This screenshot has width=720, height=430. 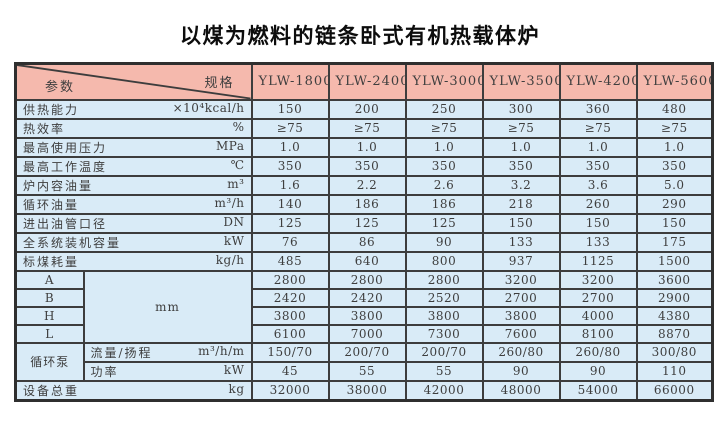 I want to click on param-cell: 循环油量 m³/h, so click(x=133, y=204).